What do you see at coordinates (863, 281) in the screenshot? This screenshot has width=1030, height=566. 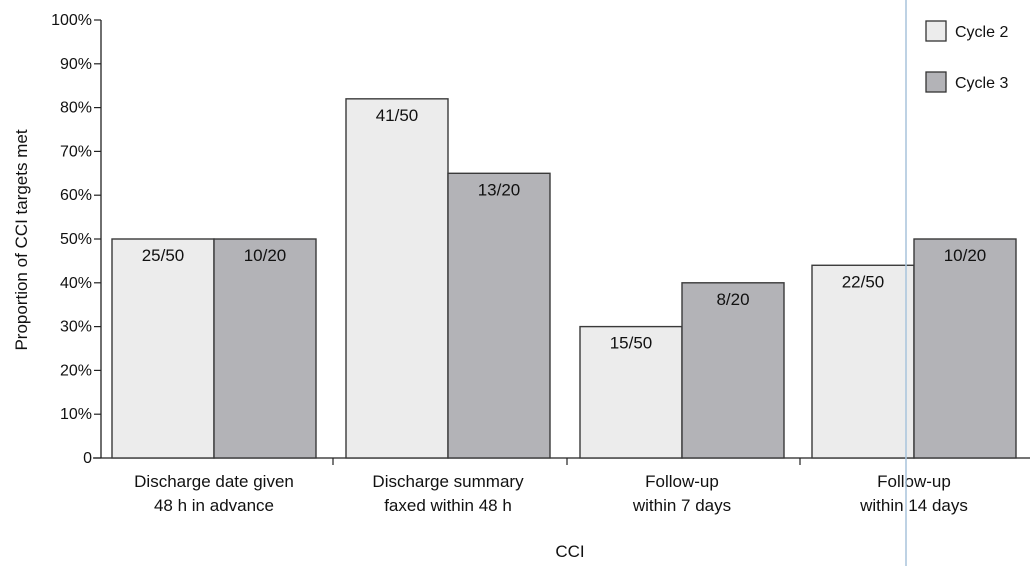 I see `bar-data-label: 22/50` at bounding box center [863, 281].